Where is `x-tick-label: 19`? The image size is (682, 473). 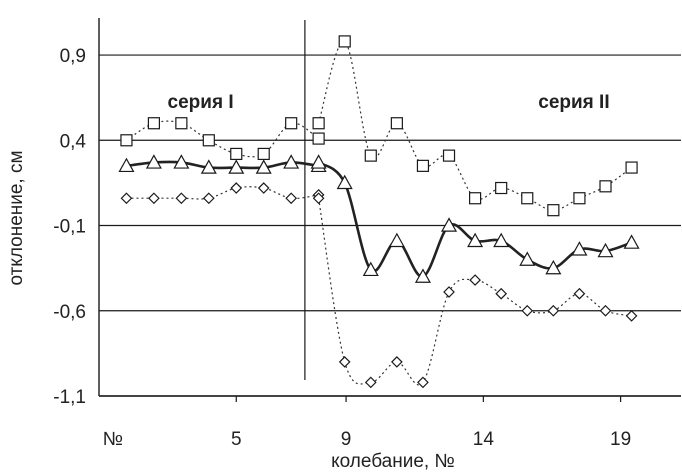 x-tick-label: 19 is located at coordinates (620, 439).